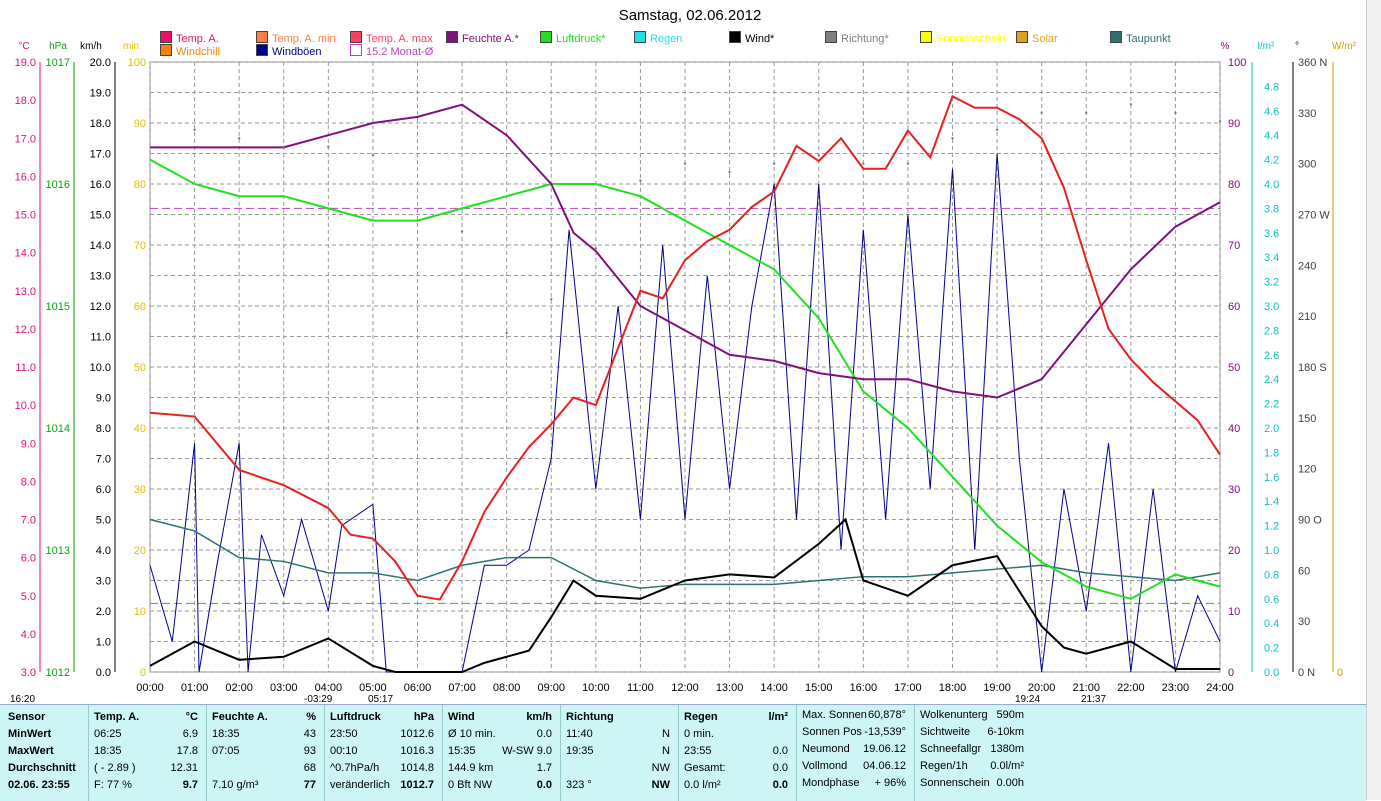  I want to click on rain-tick-label: 3.6, so click(1271, 234).